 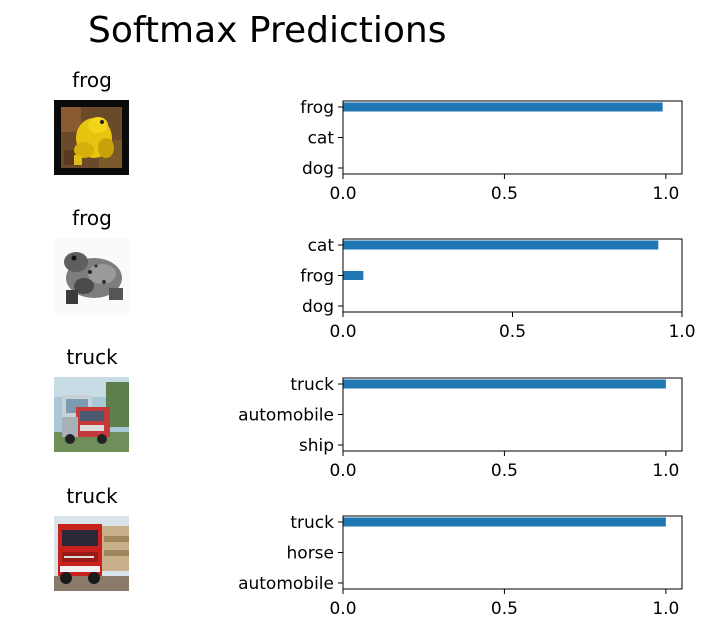 I want to click on xtick-label-0-2: 1.0, so click(x=665, y=194).